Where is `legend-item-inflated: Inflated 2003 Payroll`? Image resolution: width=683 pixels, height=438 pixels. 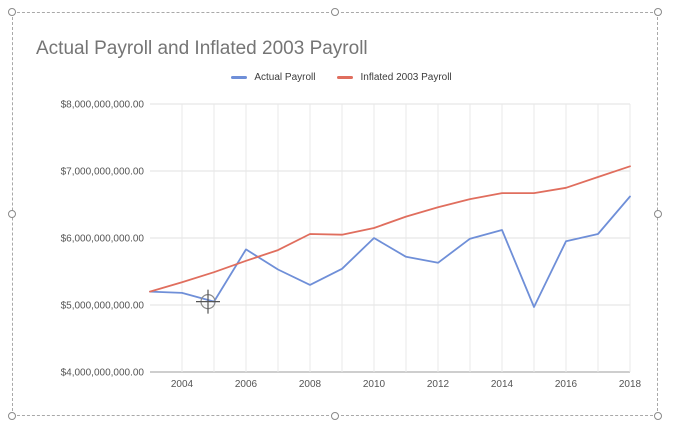
legend-item-inflated: Inflated 2003 Payroll is located at coordinates (394, 77).